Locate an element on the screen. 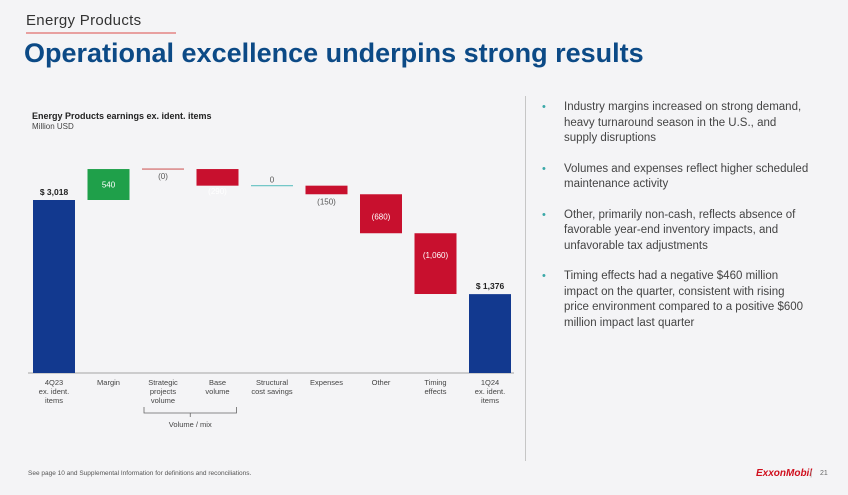 The height and width of the screenshot is (495, 848). data-label: (290) is located at coordinates (217, 191).